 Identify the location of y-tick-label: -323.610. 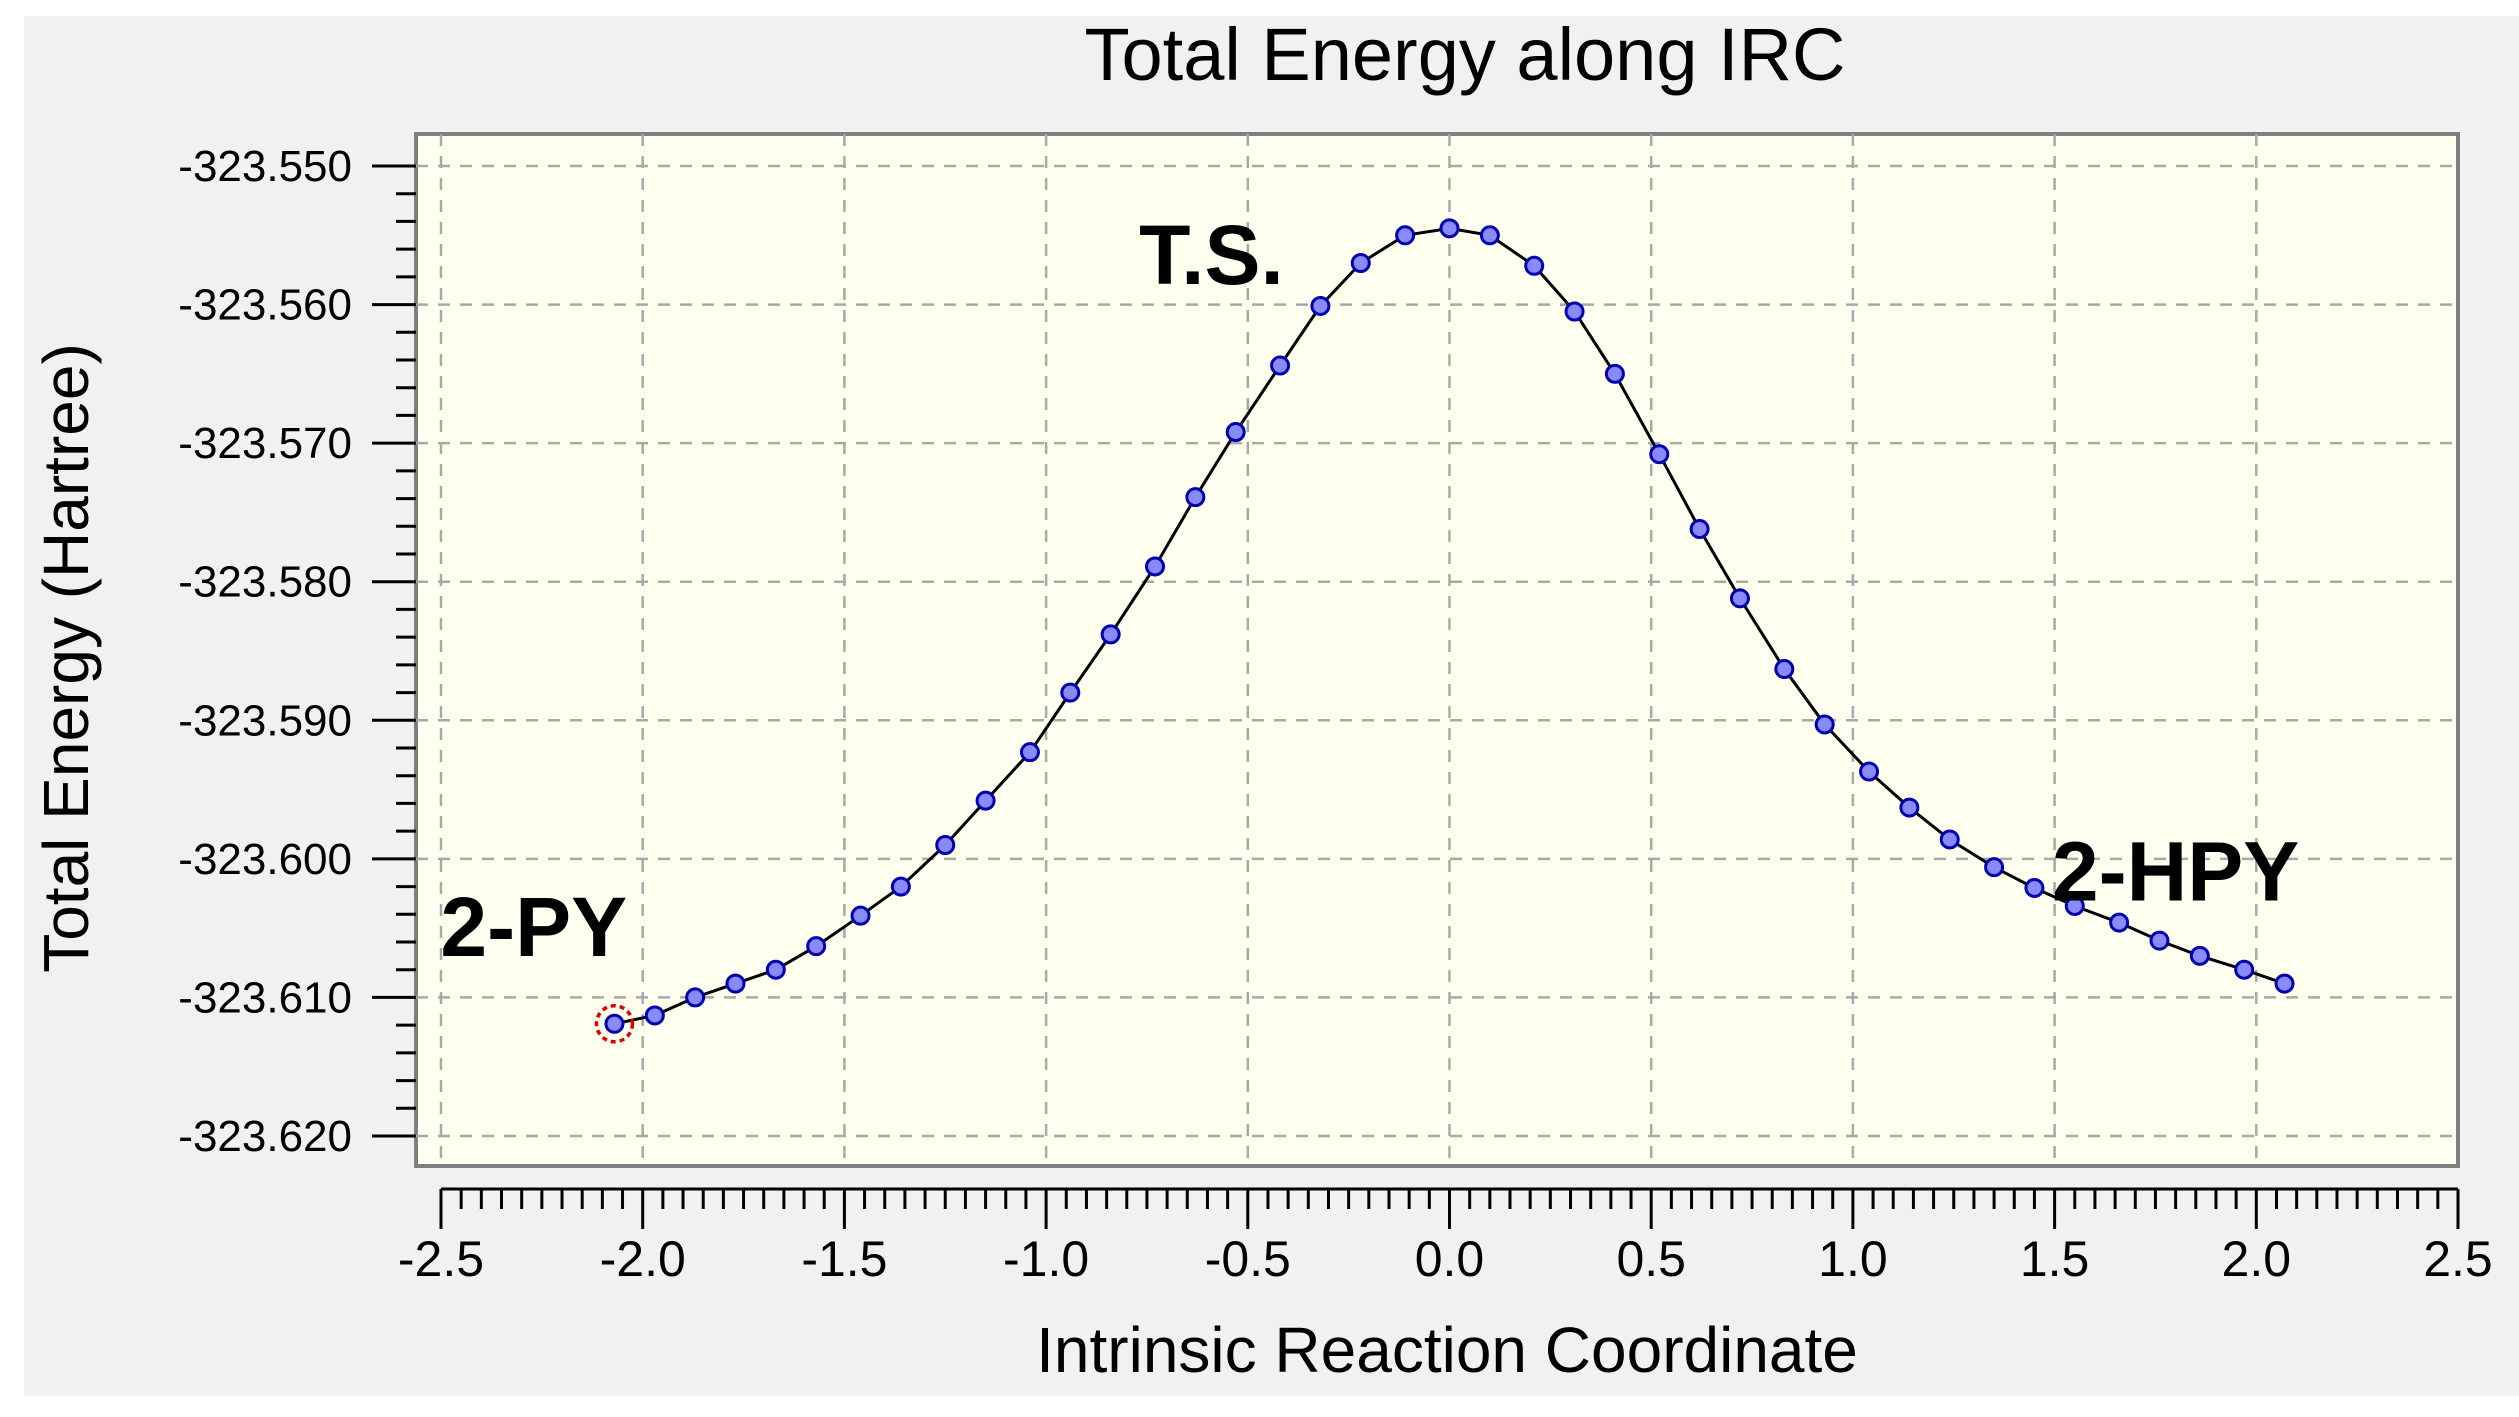
(265, 997).